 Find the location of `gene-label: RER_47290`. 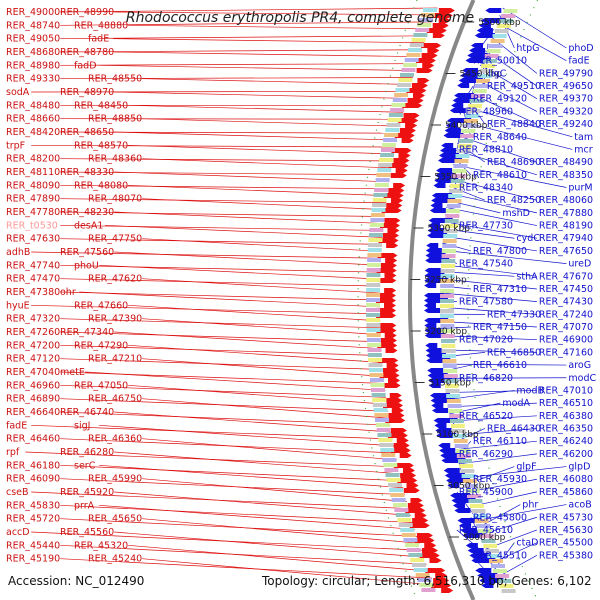

gene-label: RER_47290 is located at coordinates (101, 345).